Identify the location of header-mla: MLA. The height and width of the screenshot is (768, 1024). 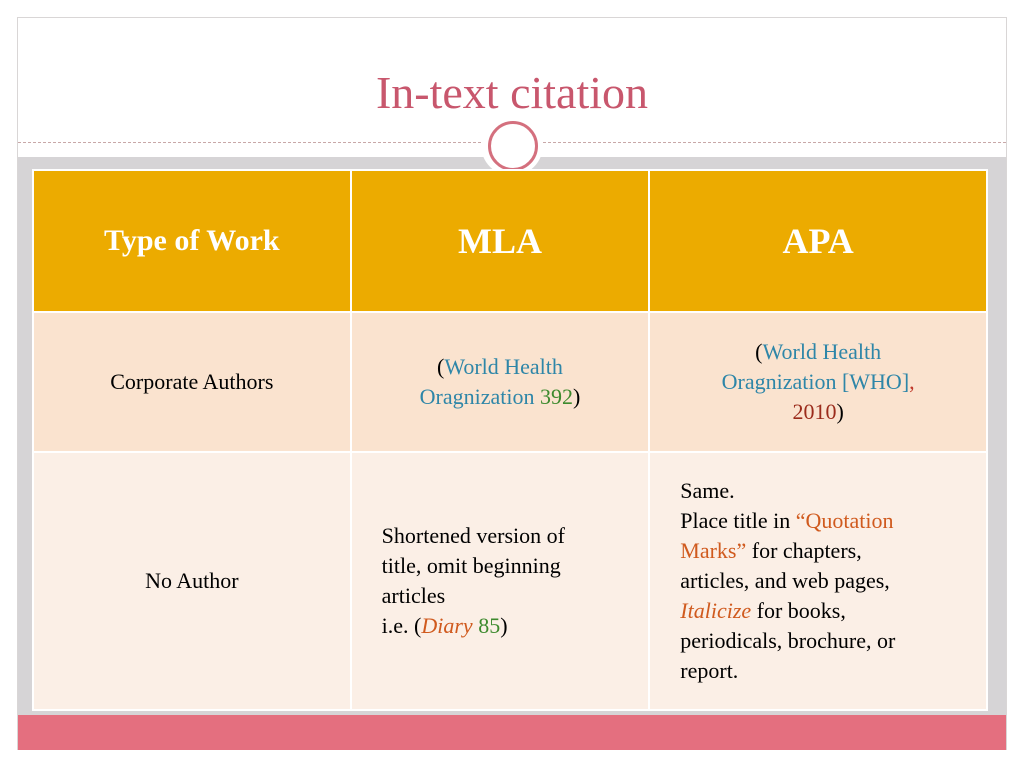
(500, 241).